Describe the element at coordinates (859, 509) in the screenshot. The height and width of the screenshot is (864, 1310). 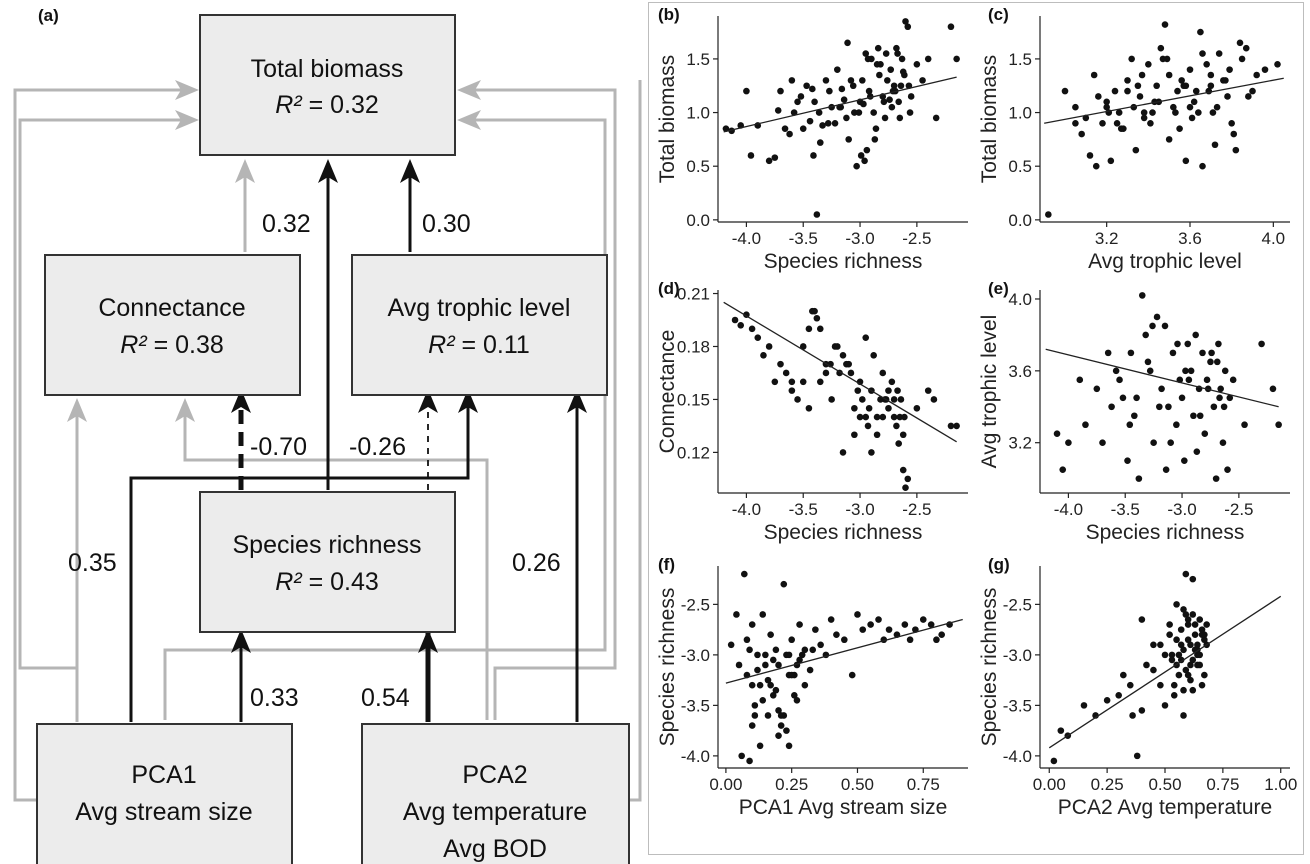
I see `x-tick-label: -3.0` at that location.